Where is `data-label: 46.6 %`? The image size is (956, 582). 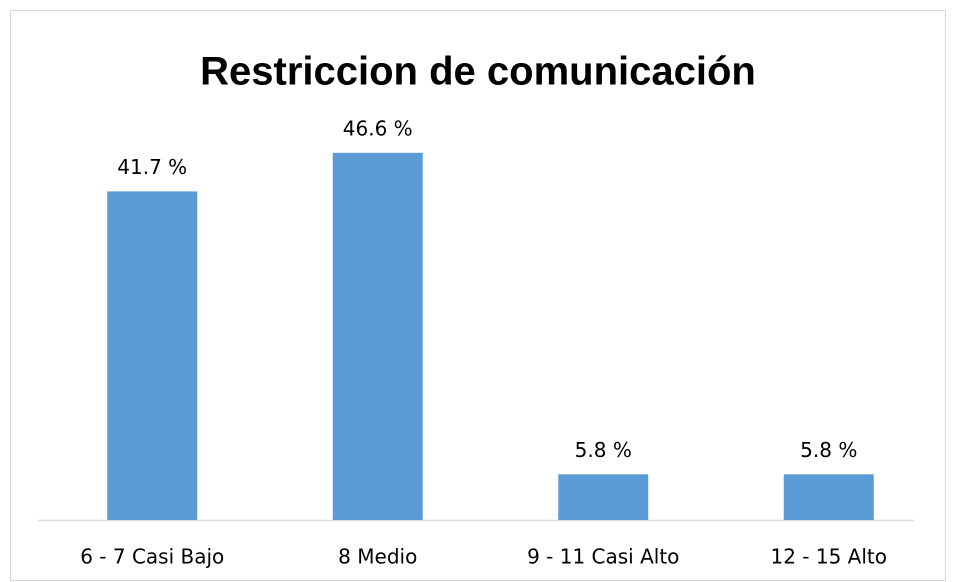 data-label: 46.6 % is located at coordinates (378, 128).